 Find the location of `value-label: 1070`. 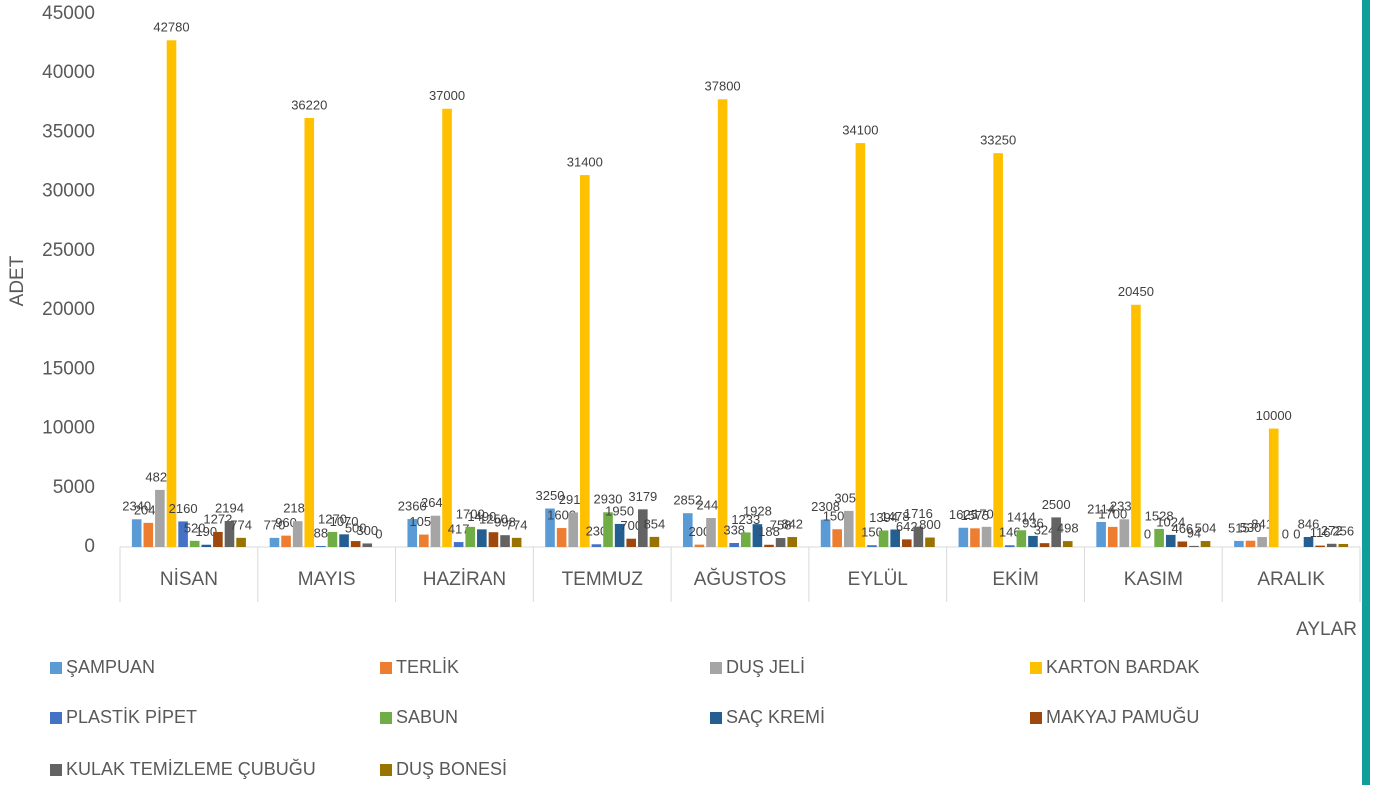

value-label: 1070 is located at coordinates (344, 521).